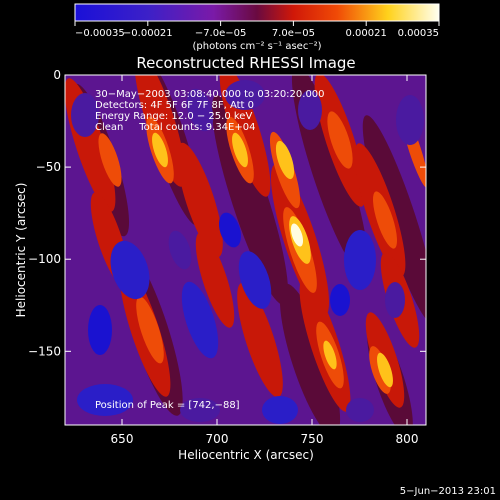  I want to click on annotation-energy-range: Energy Range: 12.0 − 25.0 keV, so click(173, 116).